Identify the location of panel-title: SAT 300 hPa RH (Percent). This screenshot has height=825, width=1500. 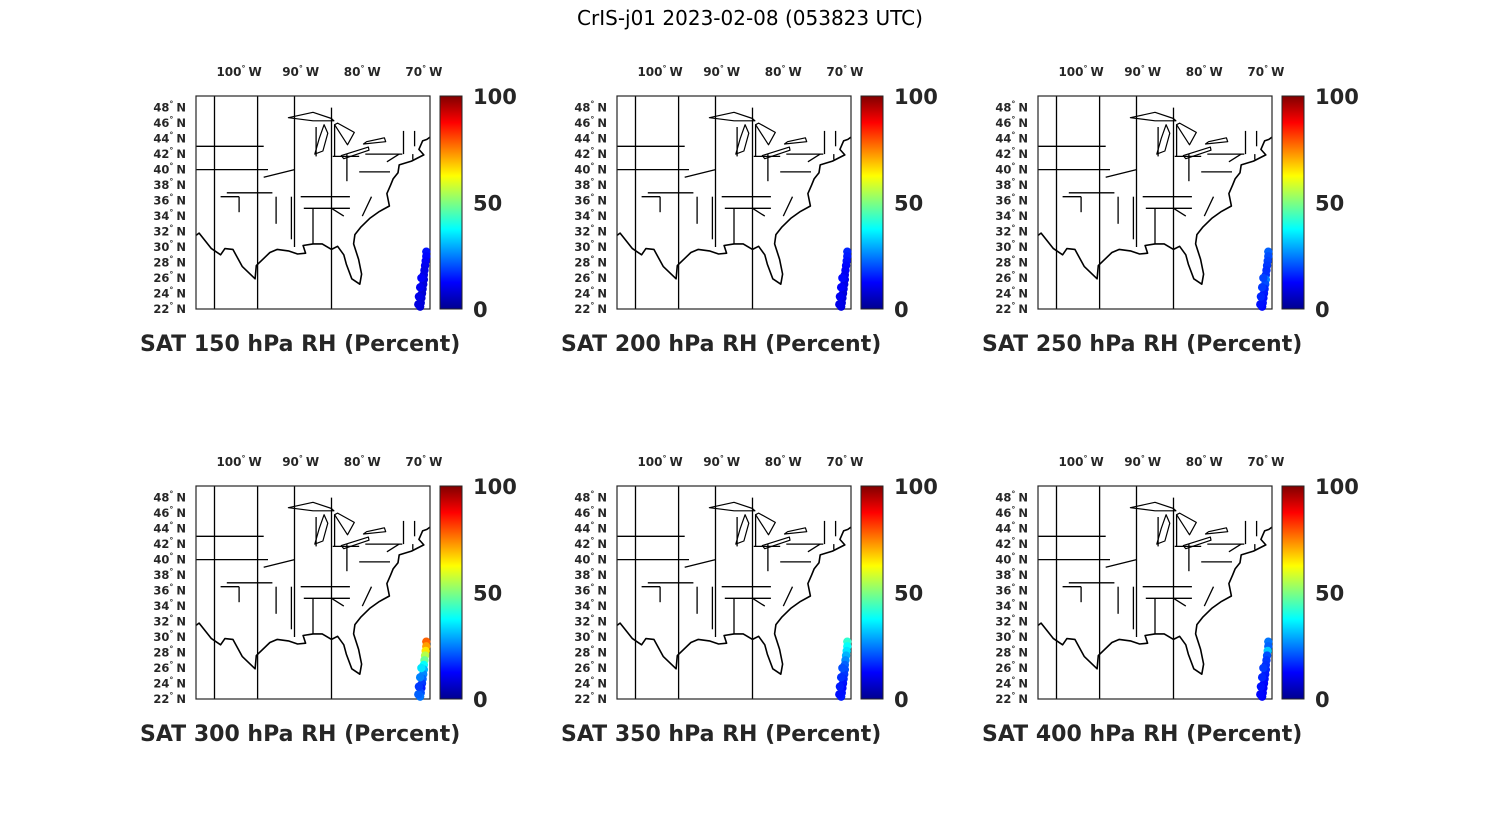
(300, 734).